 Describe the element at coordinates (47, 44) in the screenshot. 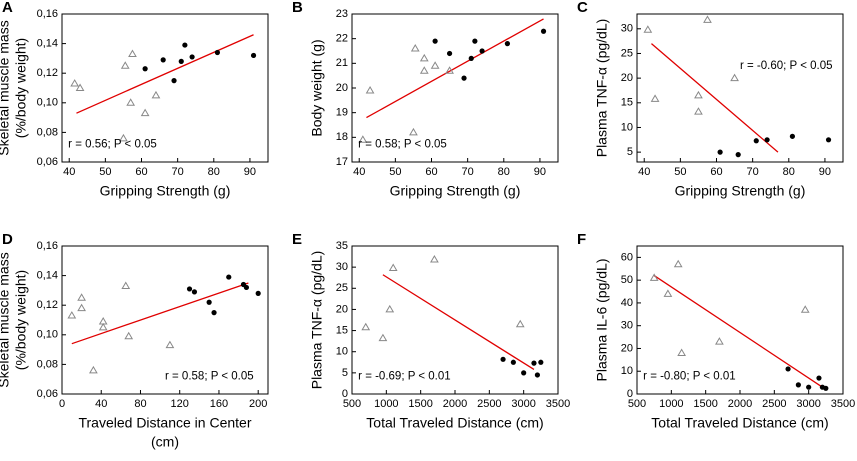

I see `y-tick-label: 0,14` at that location.